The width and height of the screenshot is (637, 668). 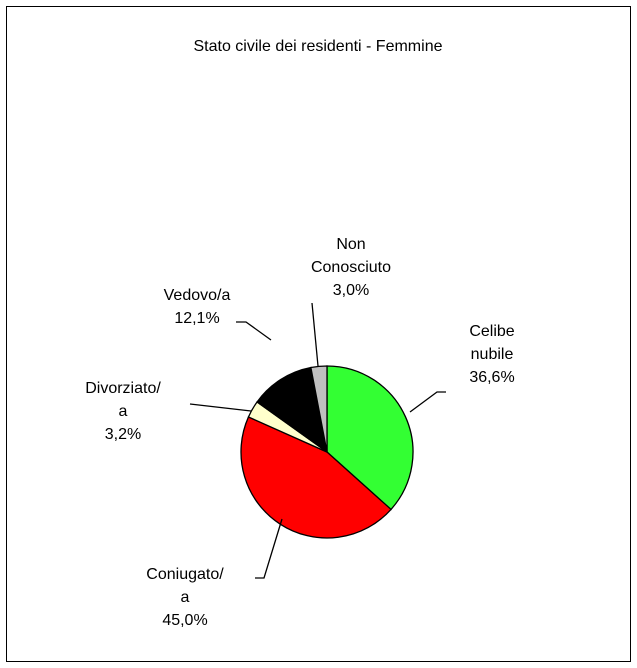 I want to click on chart-title: Stato civile dei residenti - Femmine, so click(x=318, y=46).